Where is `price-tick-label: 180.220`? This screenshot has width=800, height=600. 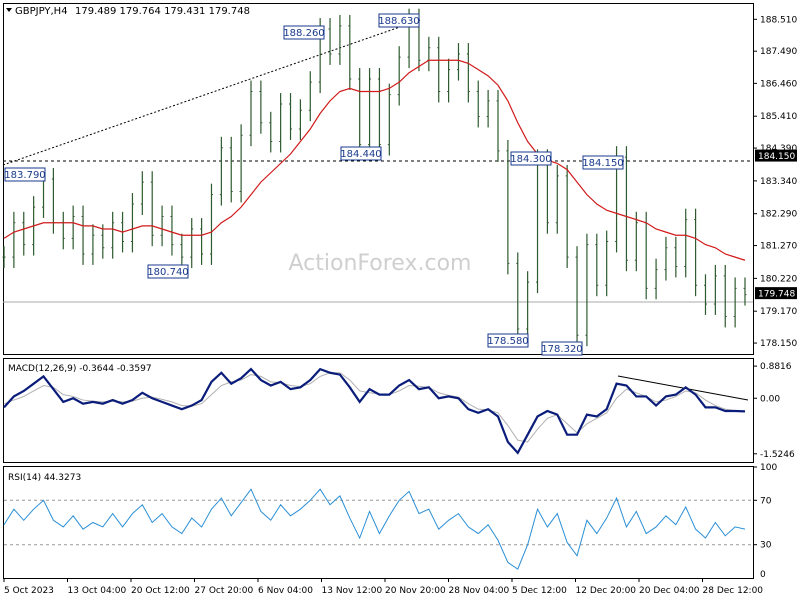
price-tick-label: 180.220 is located at coordinates (778, 279).